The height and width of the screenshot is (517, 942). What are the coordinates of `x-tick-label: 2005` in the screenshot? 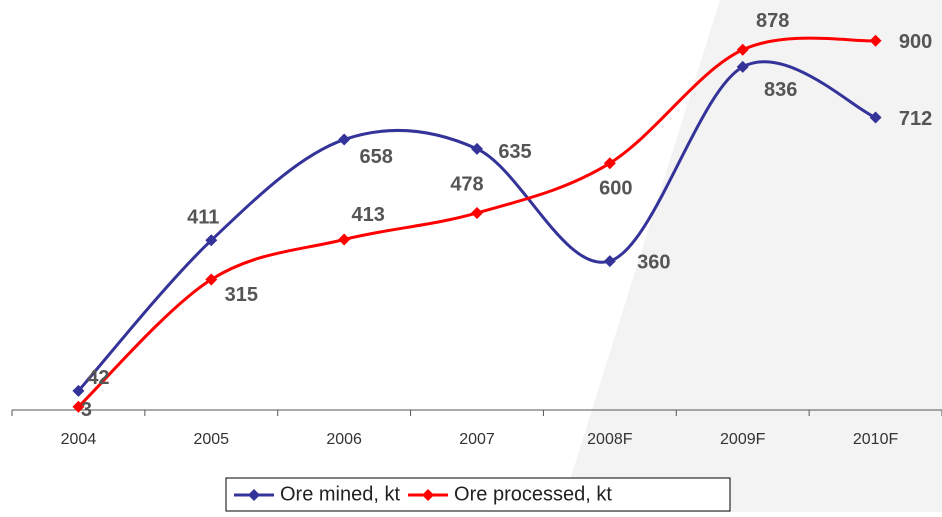 It's located at (211, 439).